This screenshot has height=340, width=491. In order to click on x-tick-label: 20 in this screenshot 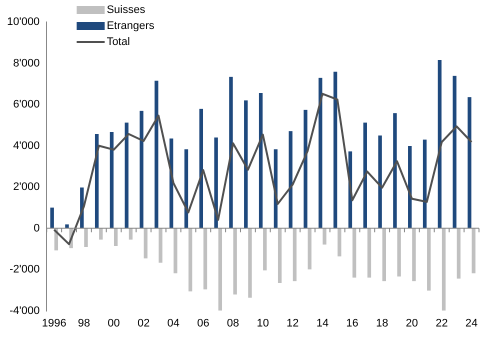, I will do `click(412, 323)`.